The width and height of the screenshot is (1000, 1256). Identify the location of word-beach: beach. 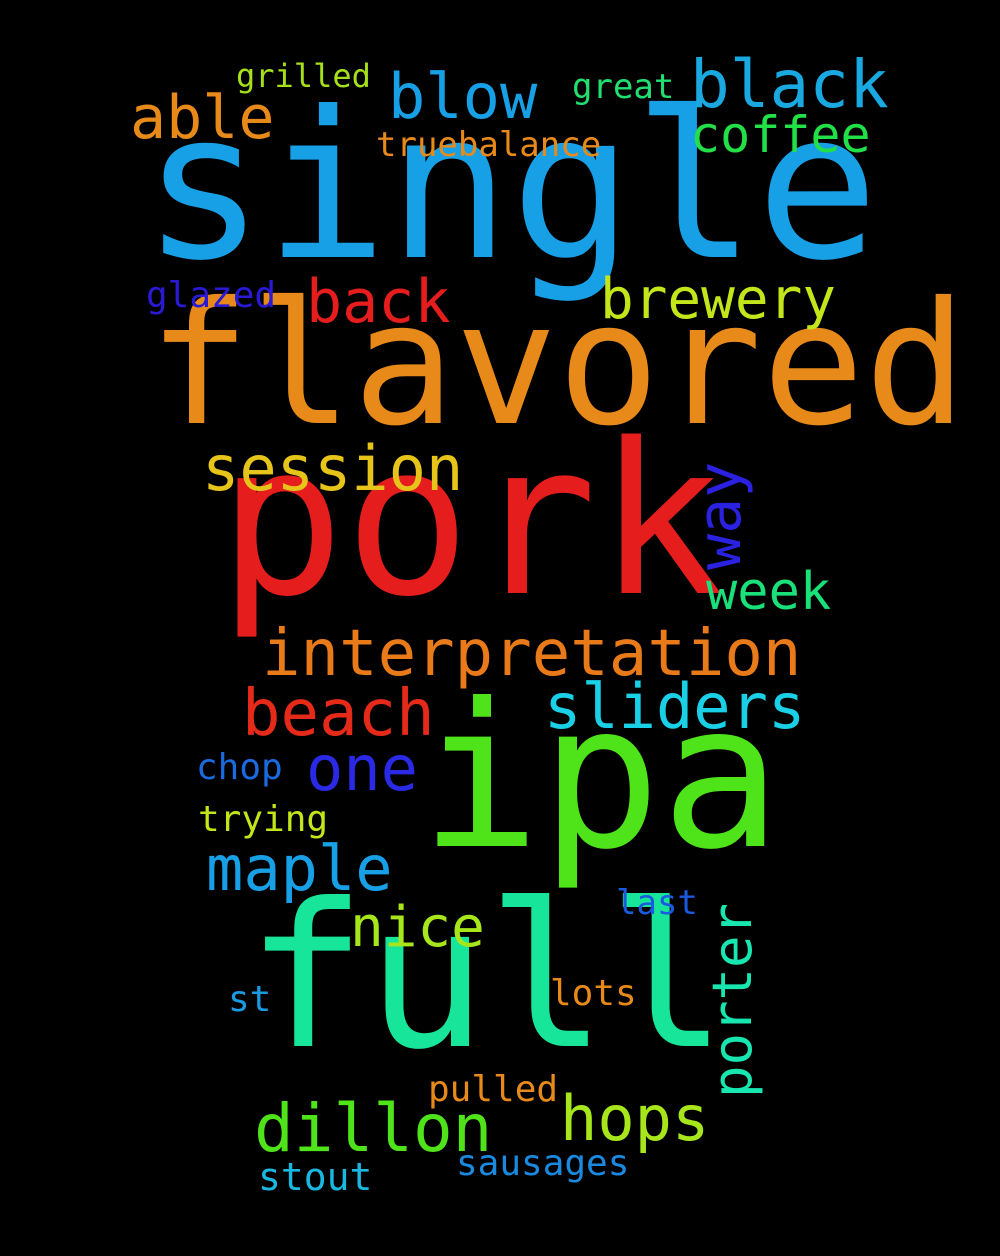
(338, 714).